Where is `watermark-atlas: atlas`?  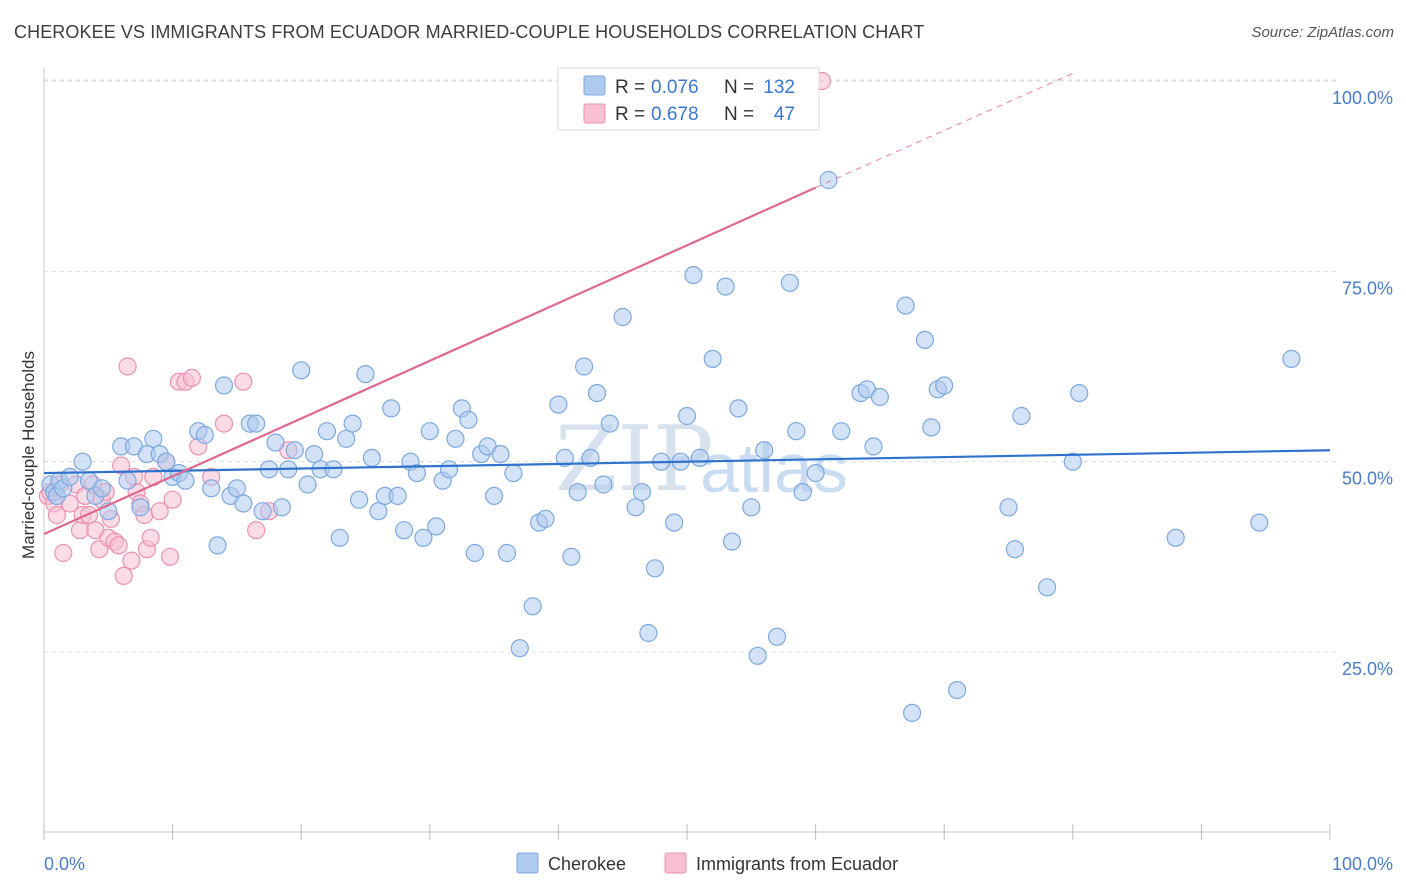
watermark-atlas: atlas is located at coordinates (774, 468).